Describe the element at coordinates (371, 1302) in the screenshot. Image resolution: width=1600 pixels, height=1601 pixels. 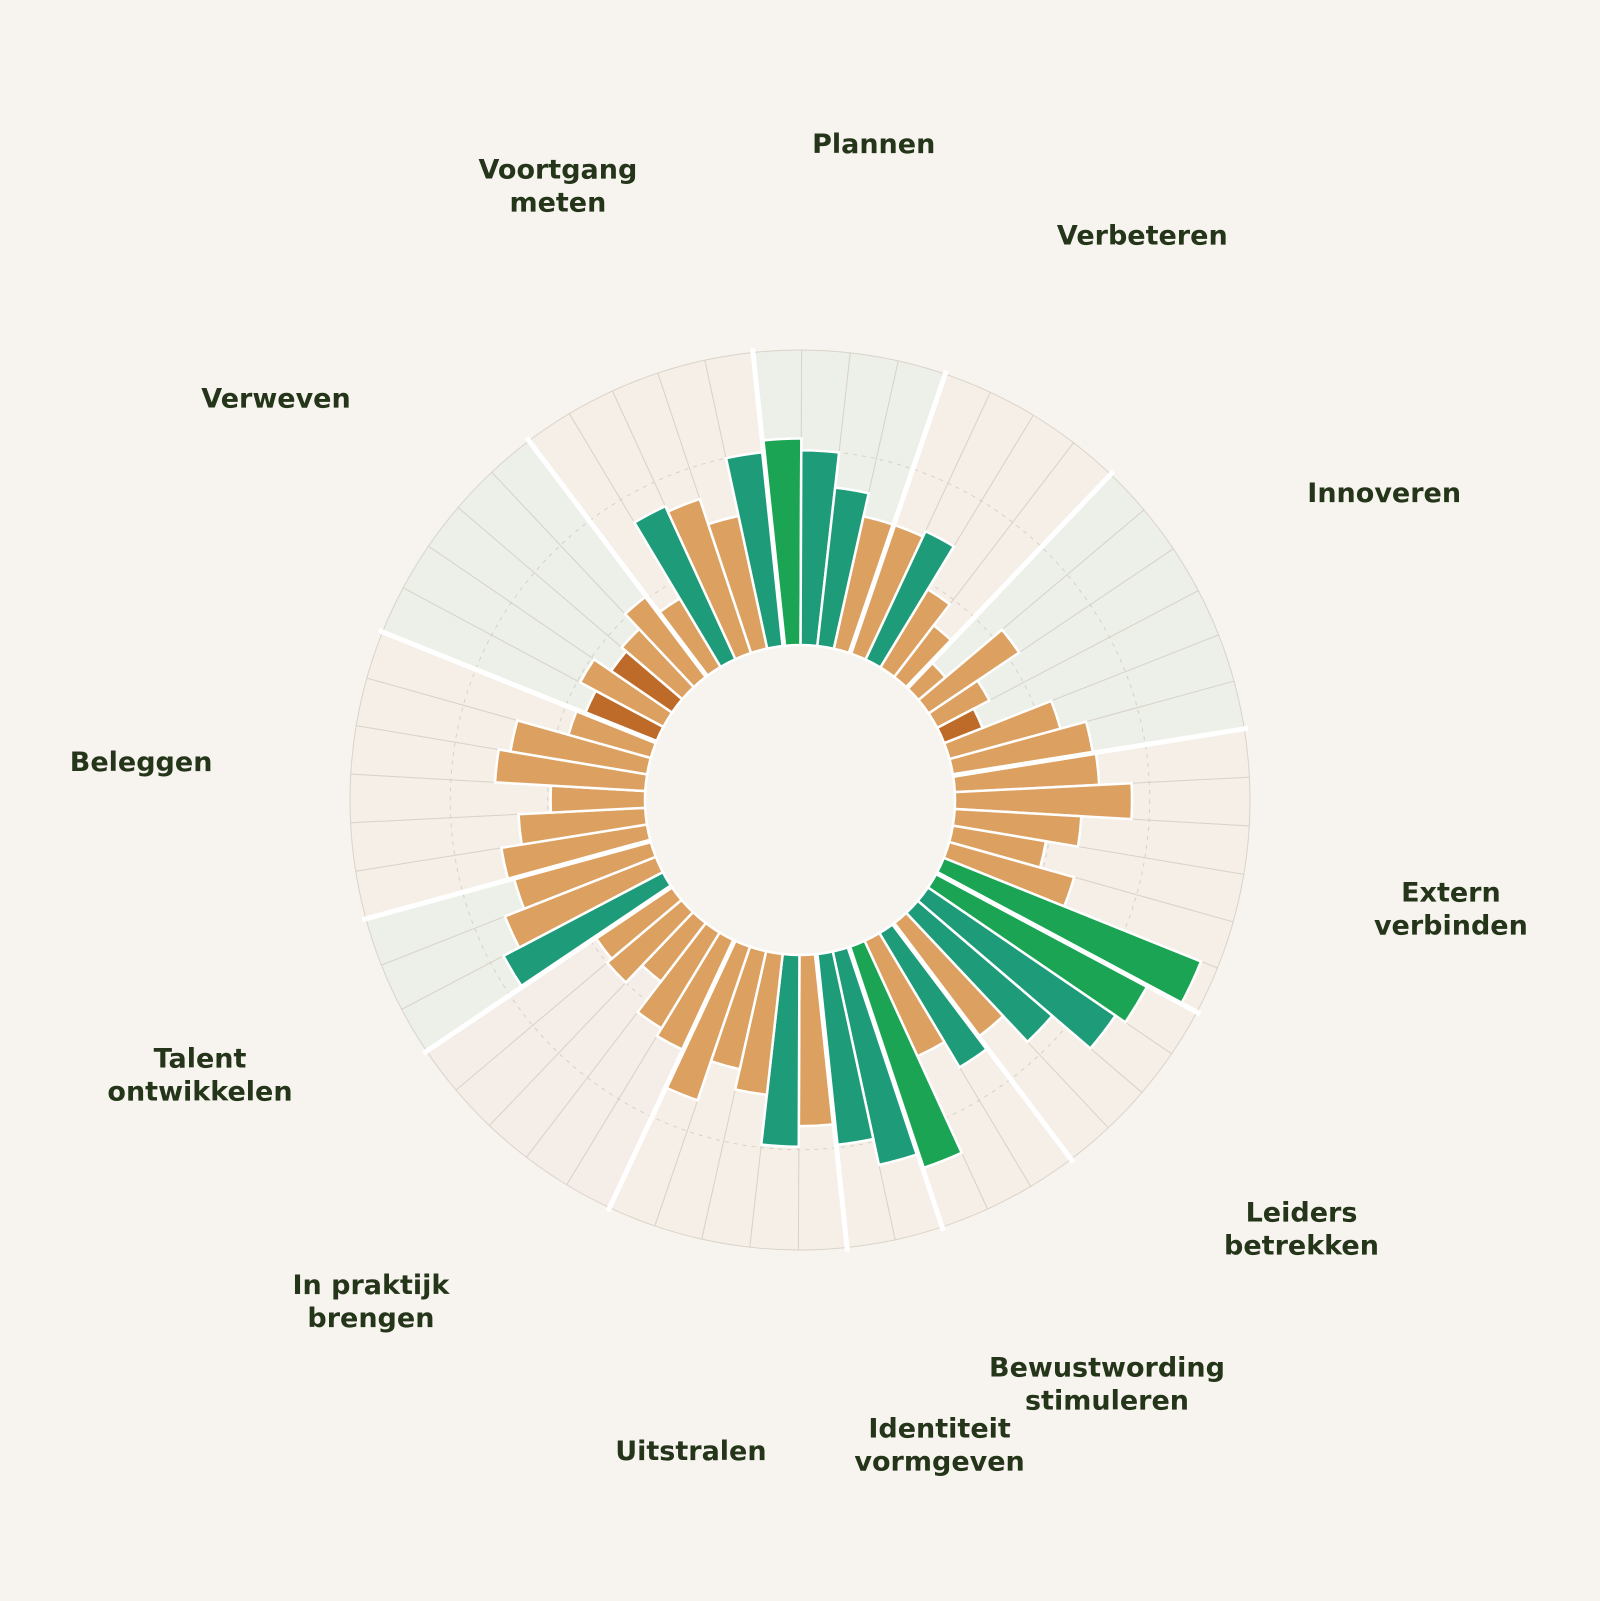
I see `segment-label-in-praktijk-brengen: In praktijk brengen` at that location.